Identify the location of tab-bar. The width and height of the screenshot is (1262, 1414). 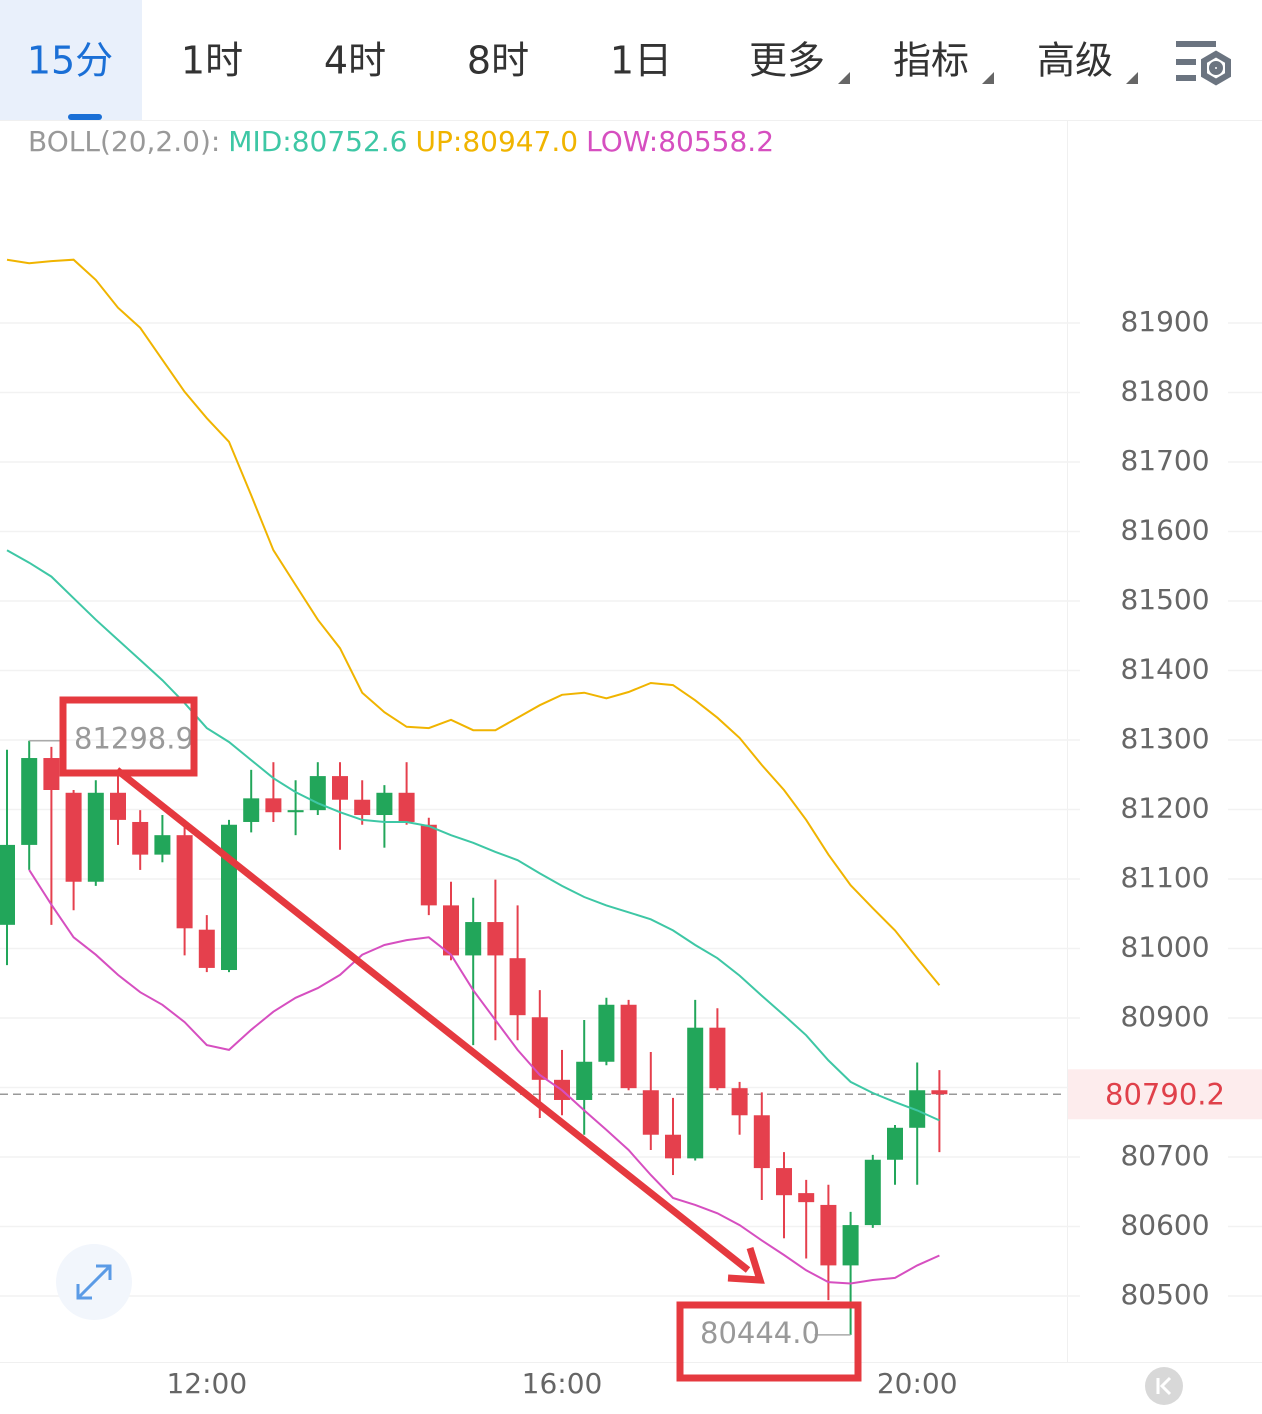
(631, 60).